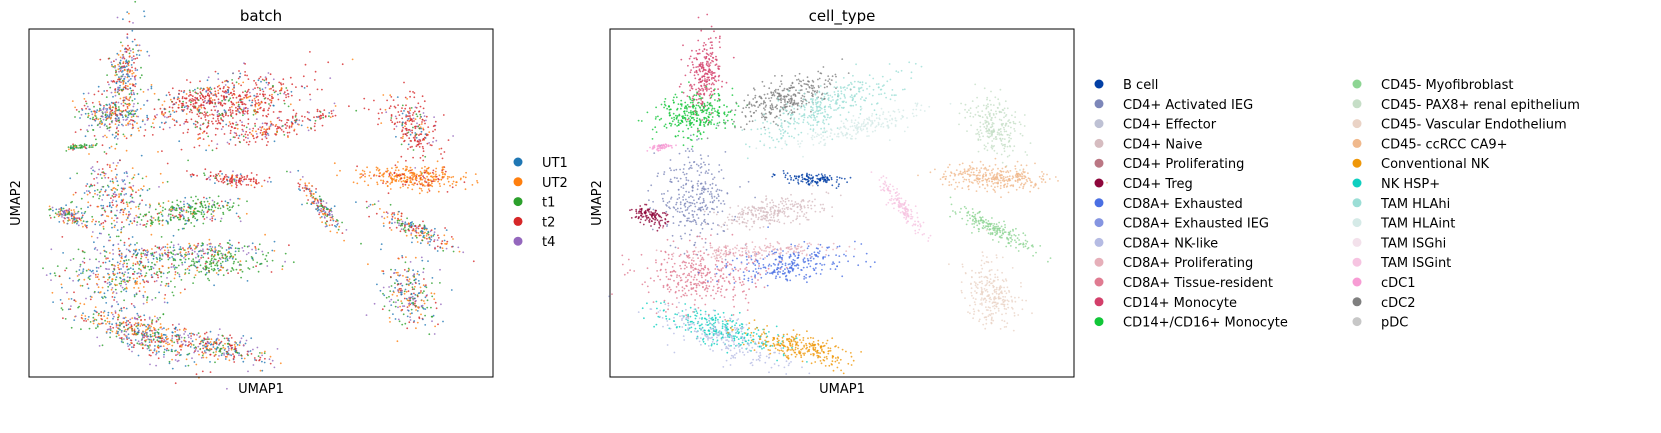  I want to click on cell-type-legend-label: CD4+ Effector, so click(1170, 125).